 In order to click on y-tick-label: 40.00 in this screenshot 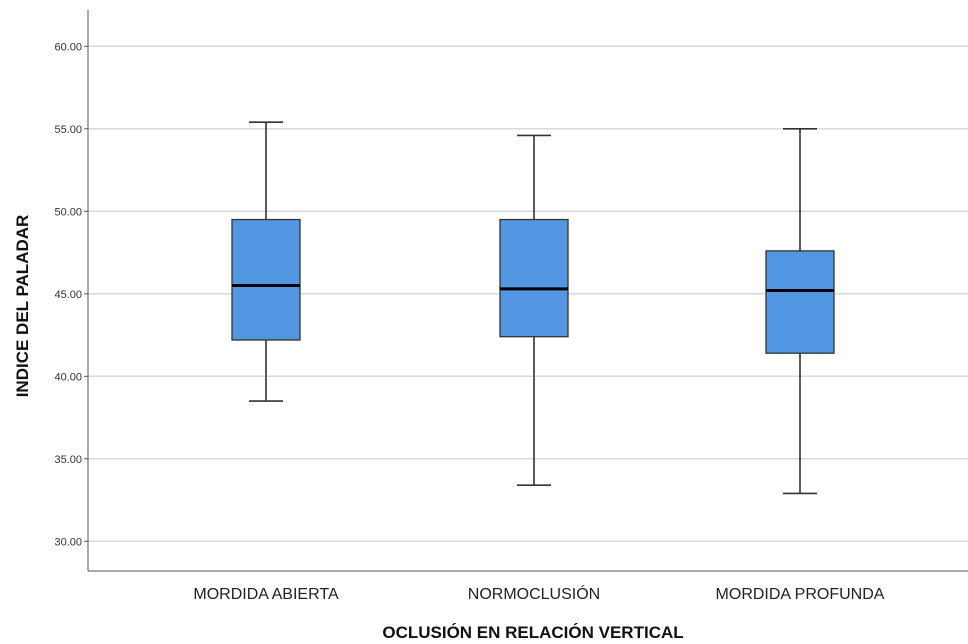, I will do `click(68, 377)`.